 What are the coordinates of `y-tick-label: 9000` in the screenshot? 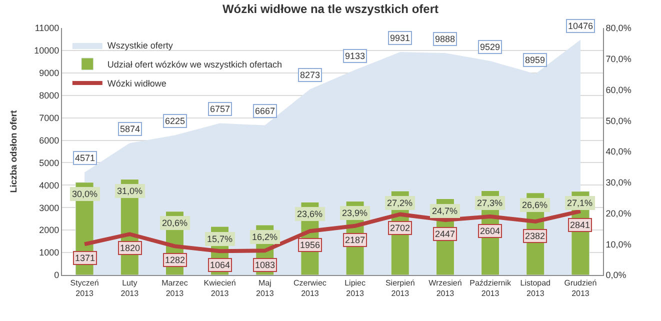 It's located at (49, 73).